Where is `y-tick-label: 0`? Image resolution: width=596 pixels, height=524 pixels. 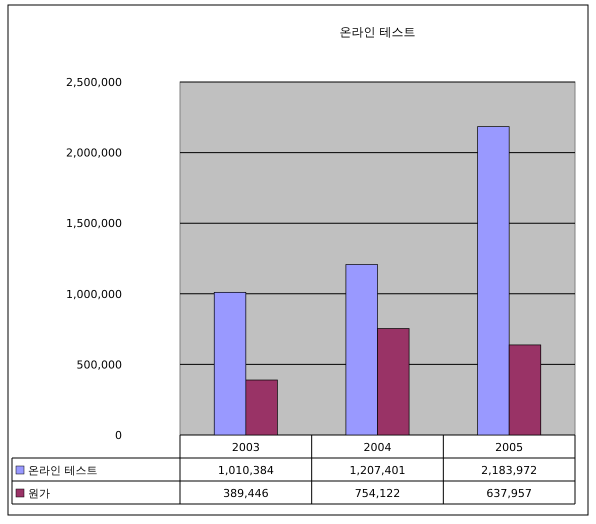
y-tick-label: 0 is located at coordinates (118, 435).